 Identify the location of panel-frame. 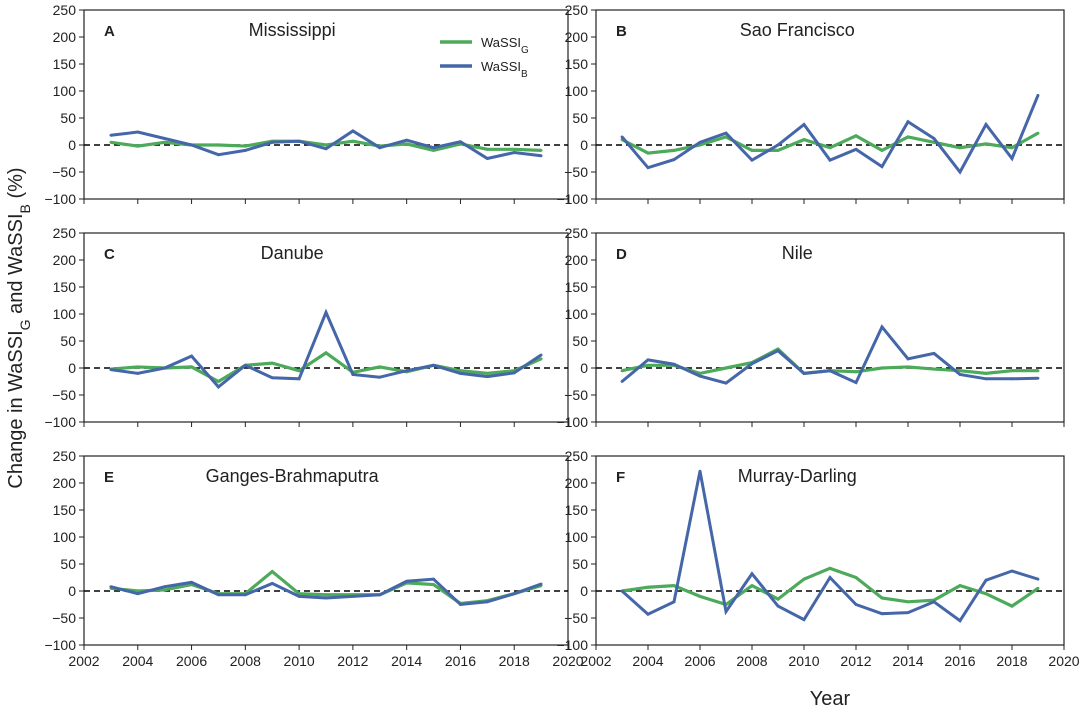
(830, 327).